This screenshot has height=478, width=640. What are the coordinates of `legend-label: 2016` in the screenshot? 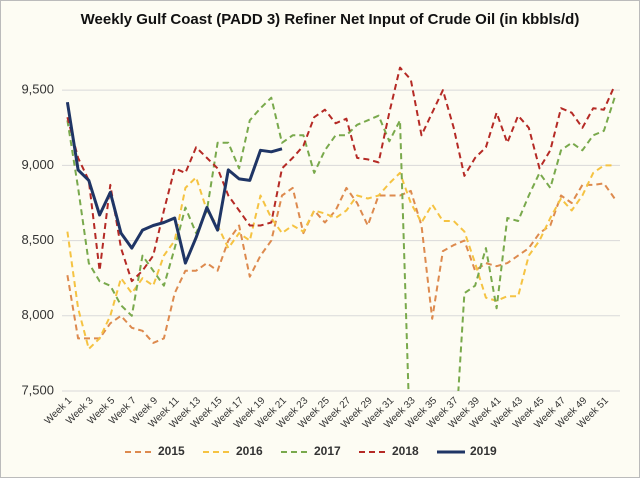 It's located at (249, 451).